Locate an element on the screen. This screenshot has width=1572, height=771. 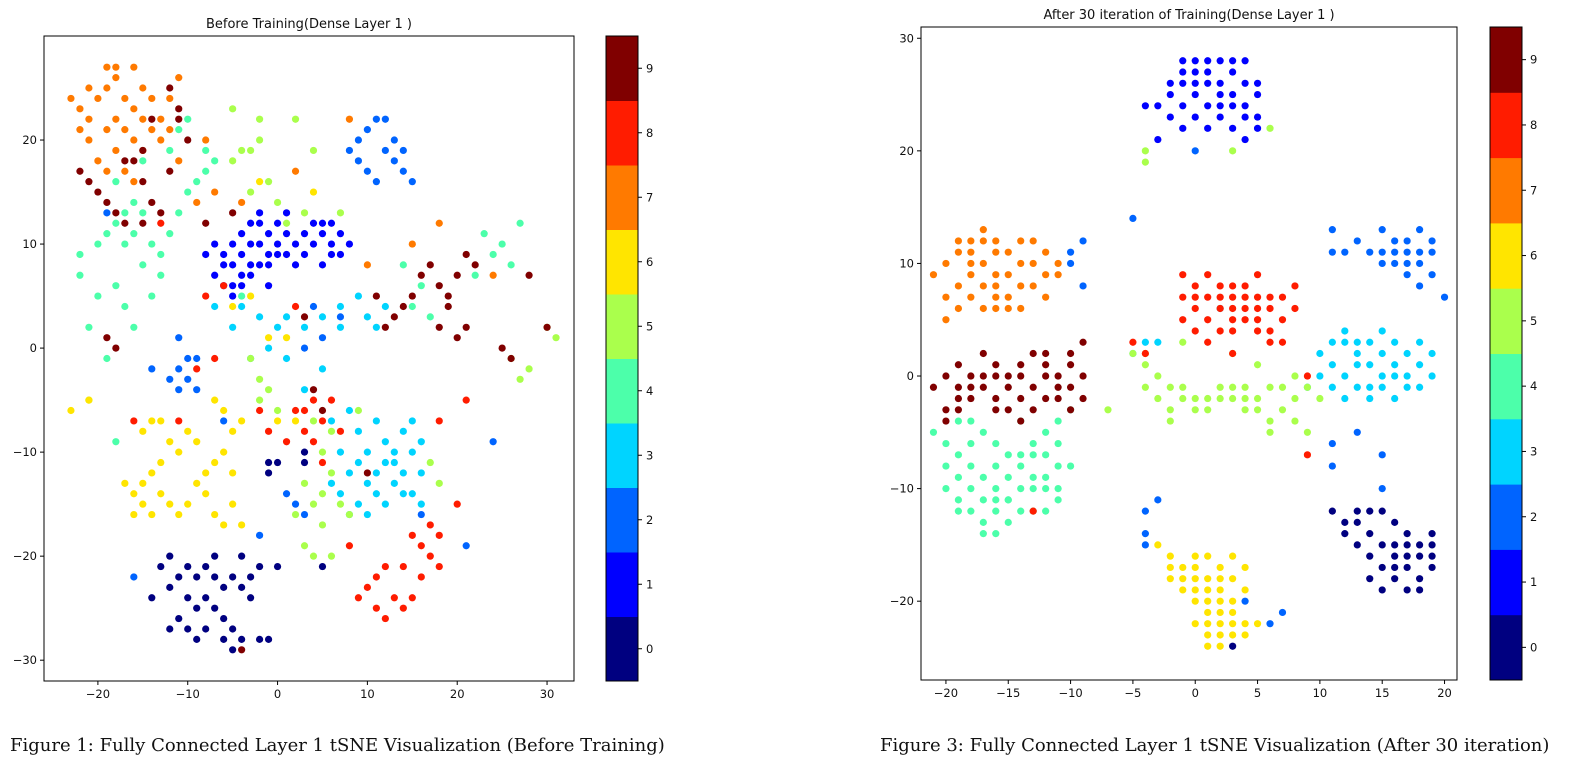
colorbar-tick-label: 7 is located at coordinates (649, 197).